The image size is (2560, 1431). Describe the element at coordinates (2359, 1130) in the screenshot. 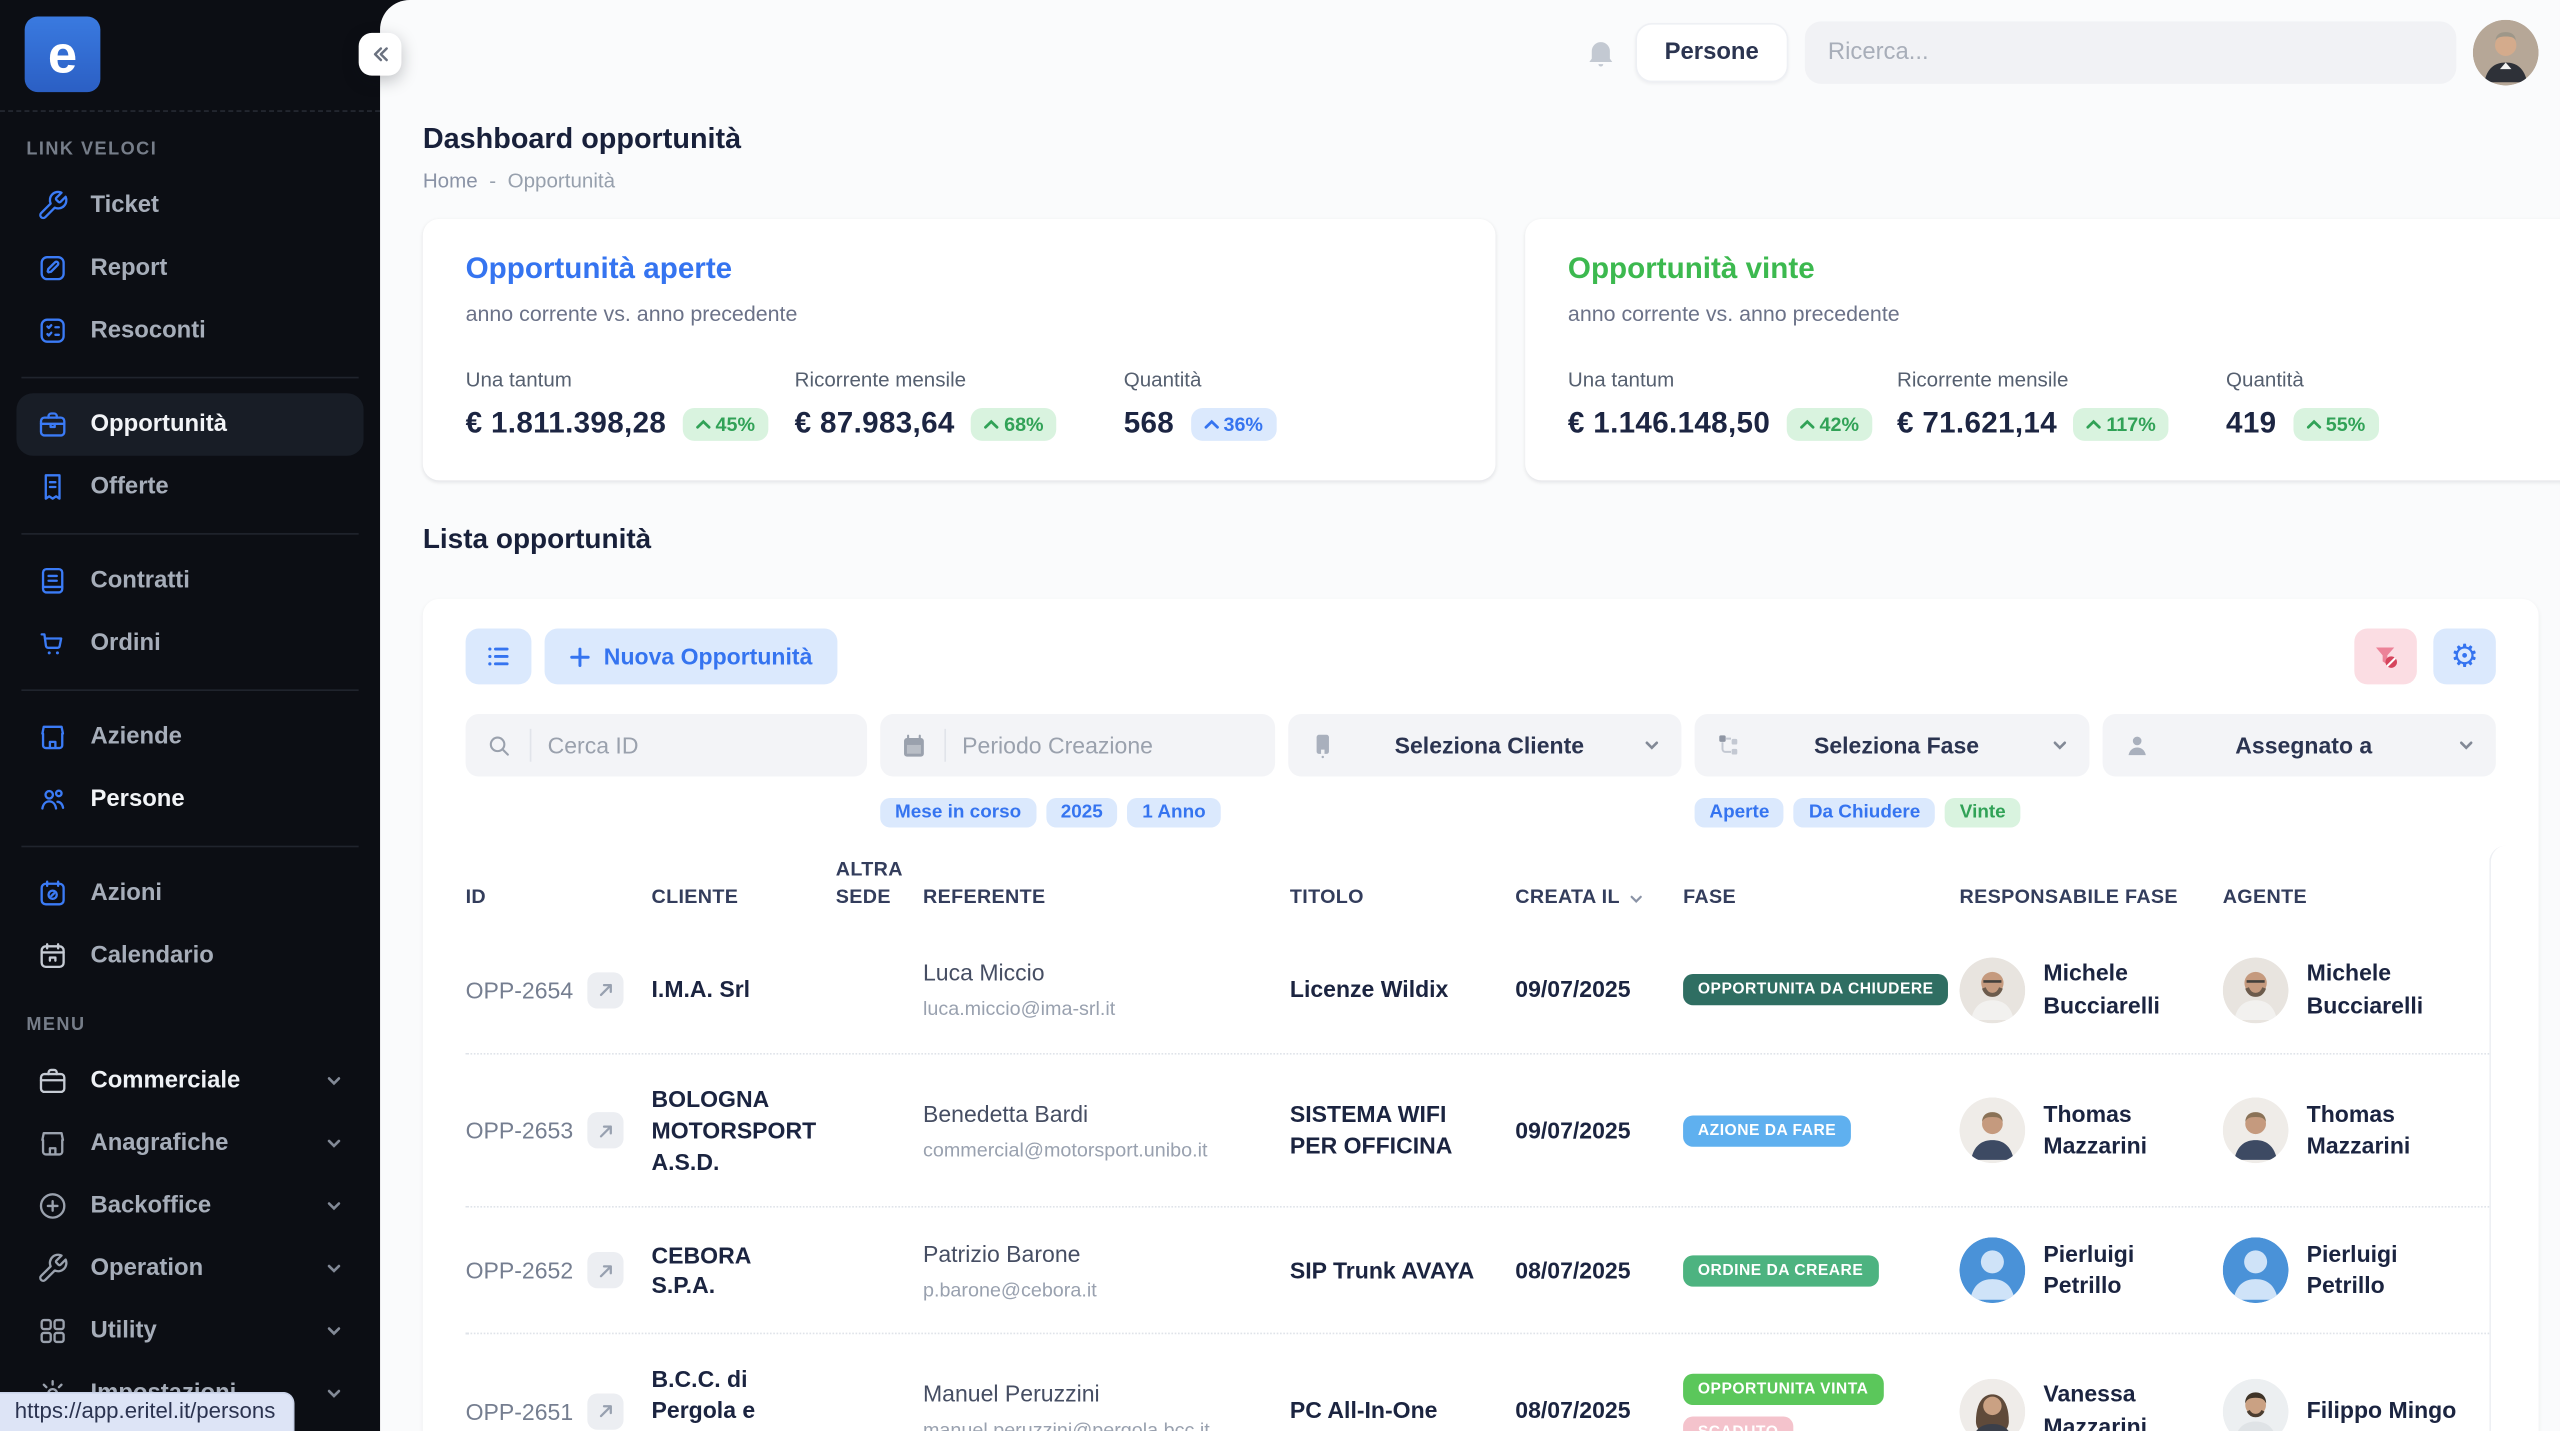

I see `agente-cell: Thomas Mazzarini` at that location.